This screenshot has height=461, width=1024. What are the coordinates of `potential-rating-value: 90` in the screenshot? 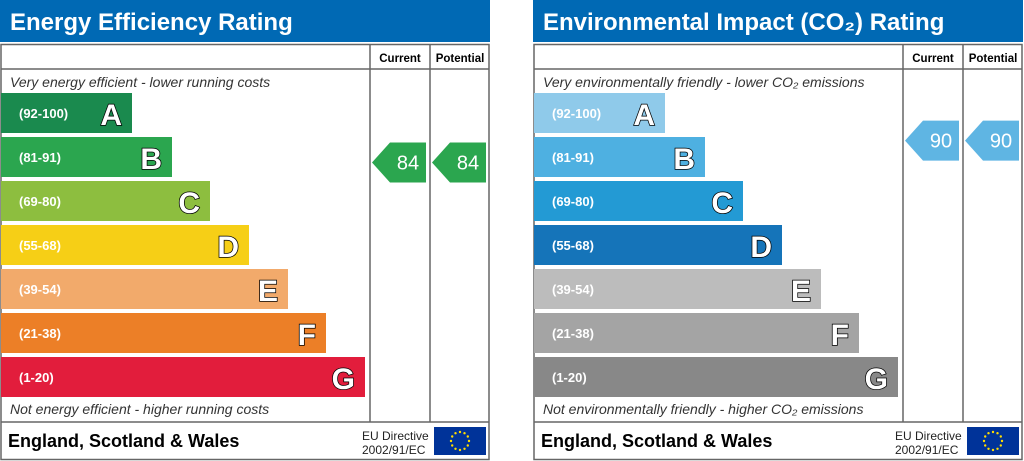 It's located at (1001, 142).